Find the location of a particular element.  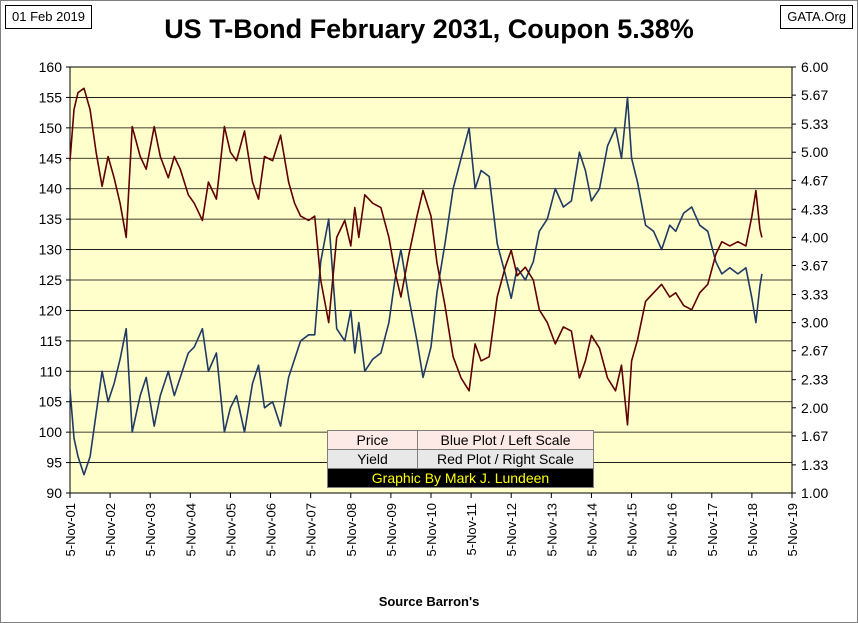

legend-yield-label: Yield is located at coordinates (372, 459).